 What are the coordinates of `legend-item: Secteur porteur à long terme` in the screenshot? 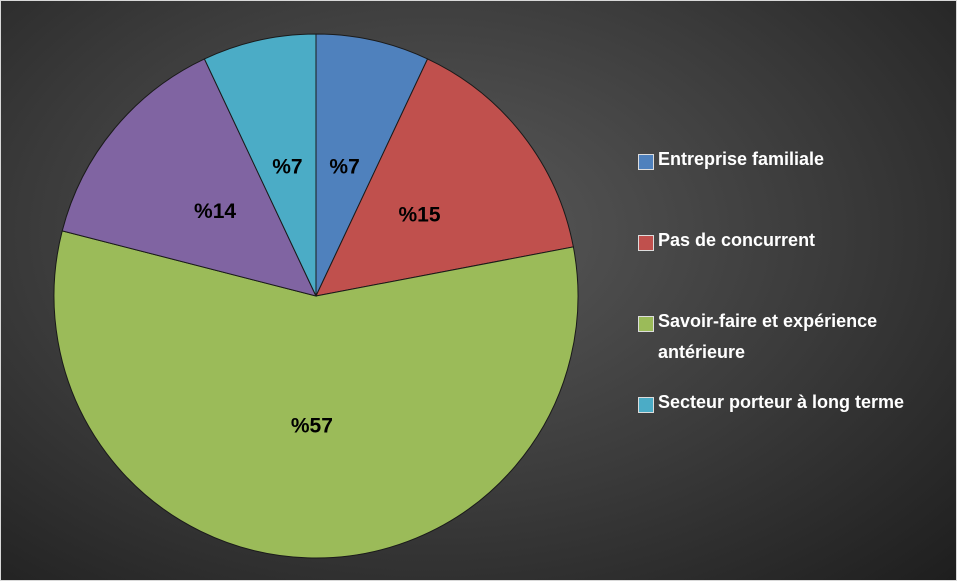 It's located at (788, 405).